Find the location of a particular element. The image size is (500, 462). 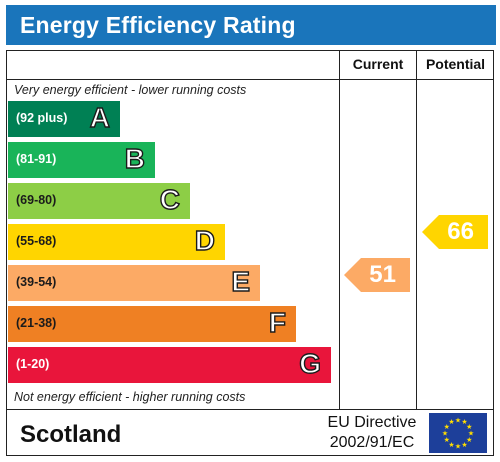

potential-column-header: Potential is located at coordinates (455, 64).